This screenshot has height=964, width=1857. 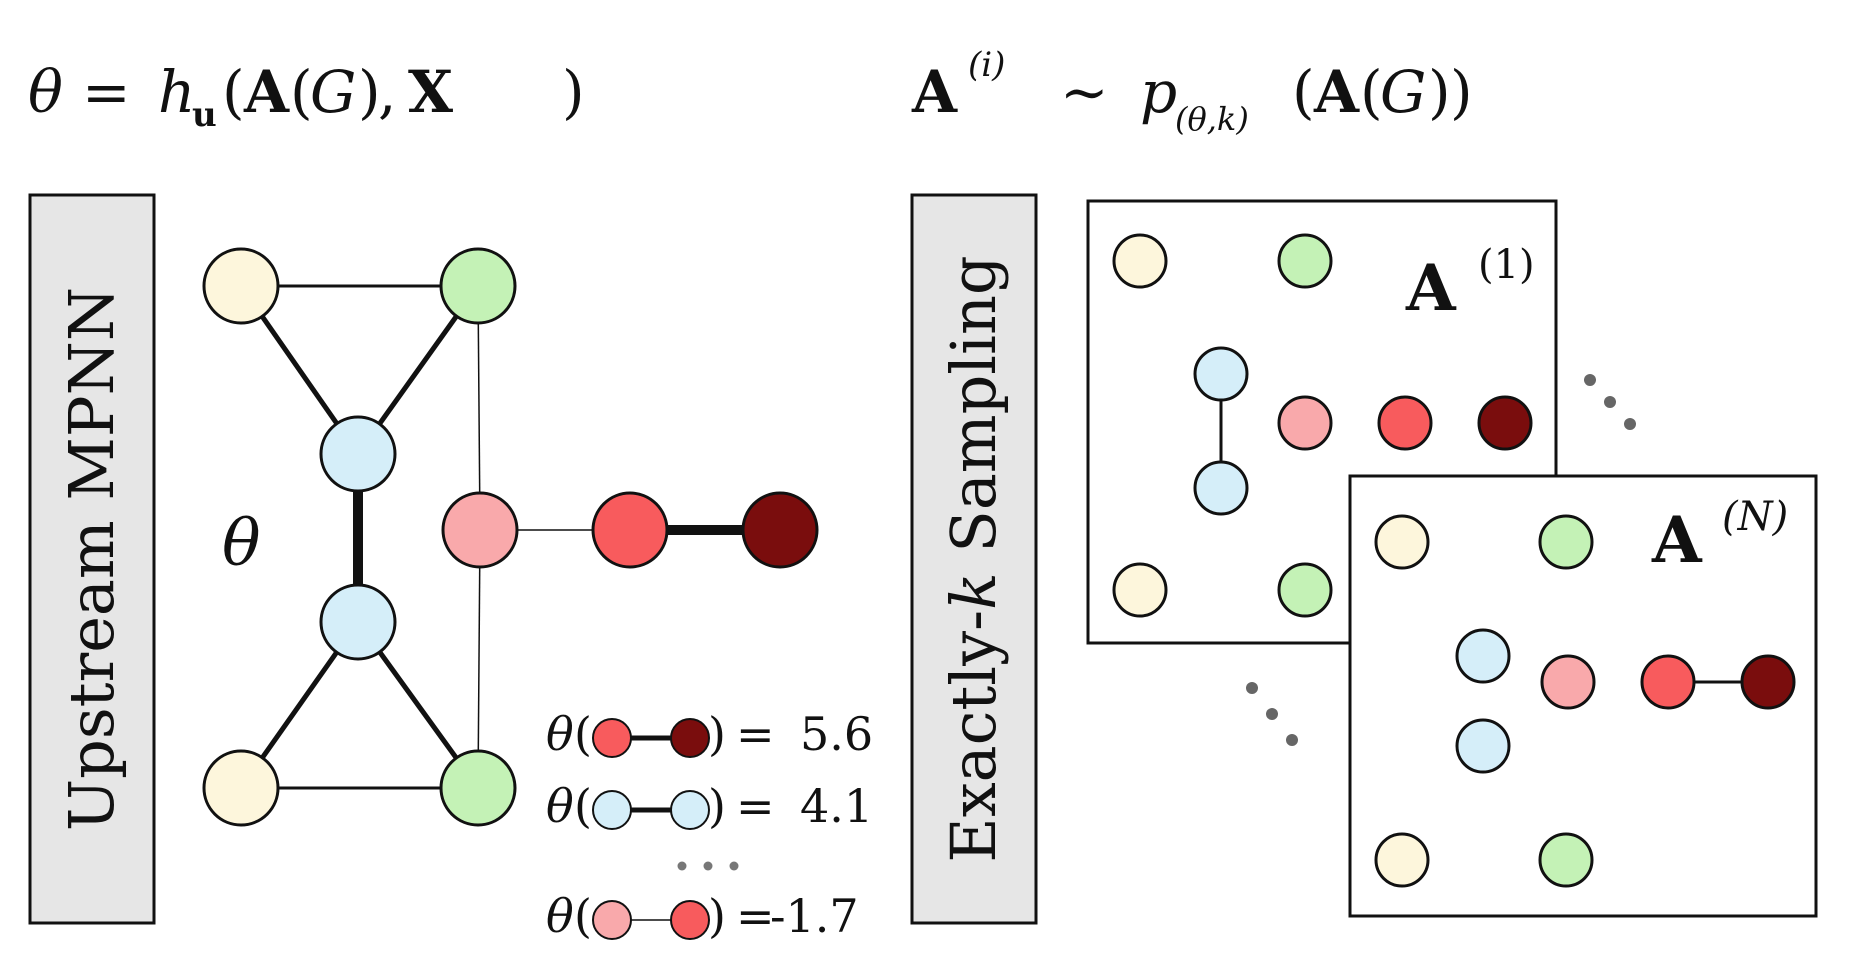 I want to click on equation-sampling: A (i) ∼ p (θ,k) ( A ( G ) ), so click(x=1192, y=91).